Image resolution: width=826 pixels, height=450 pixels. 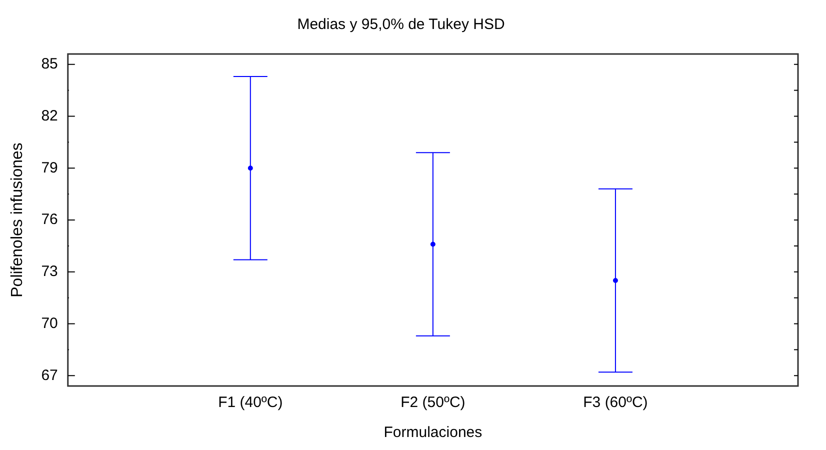 What do you see at coordinates (433, 433) in the screenshot?
I see `x-axis-title: Formulaciones` at bounding box center [433, 433].